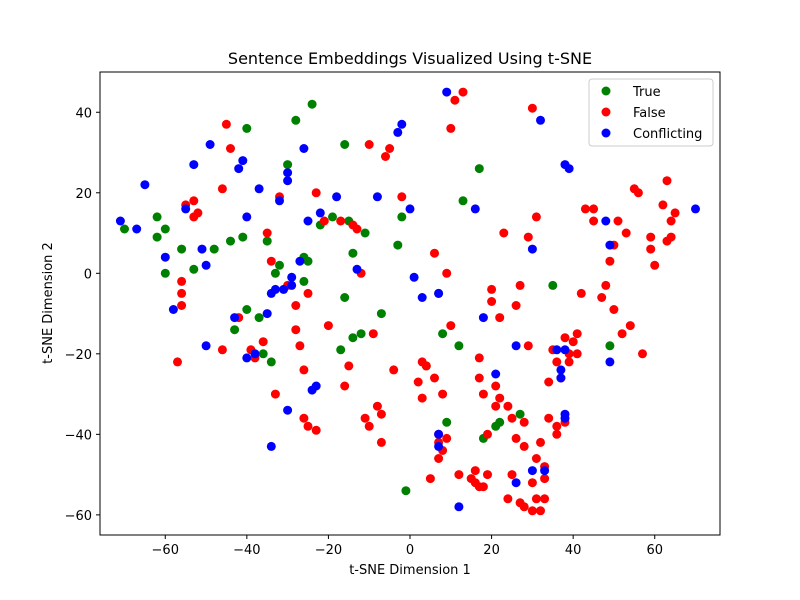 The height and width of the screenshot is (600, 800). What do you see at coordinates (491, 550) in the screenshot?
I see `x-tick-label: 20` at bounding box center [491, 550].